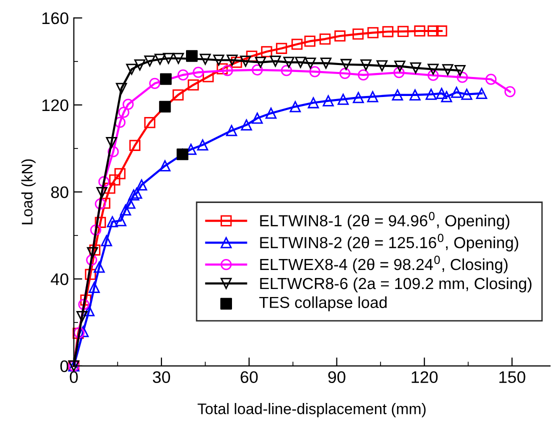  What do you see at coordinates (55, 105) in the screenshot?
I see `y-tick-label: 120` at bounding box center [55, 105].